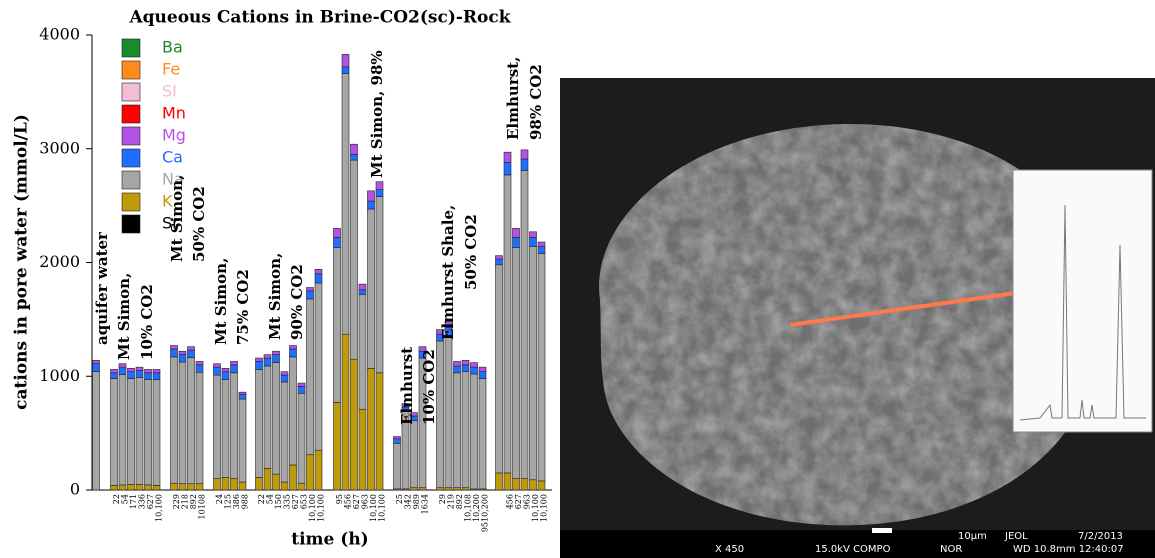  What do you see at coordinates (902, 309) in the screenshot?
I see `probe-line` at bounding box center [902, 309].